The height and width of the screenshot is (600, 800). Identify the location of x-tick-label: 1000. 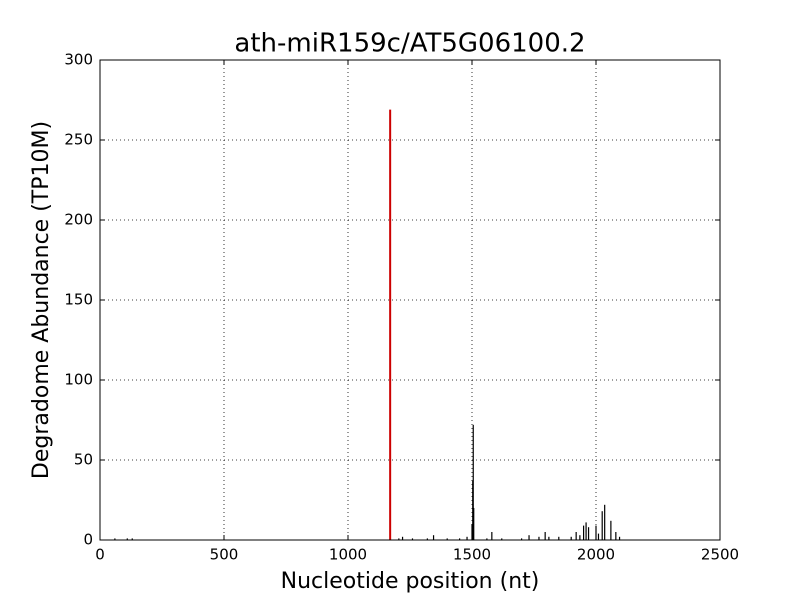
(348, 555).